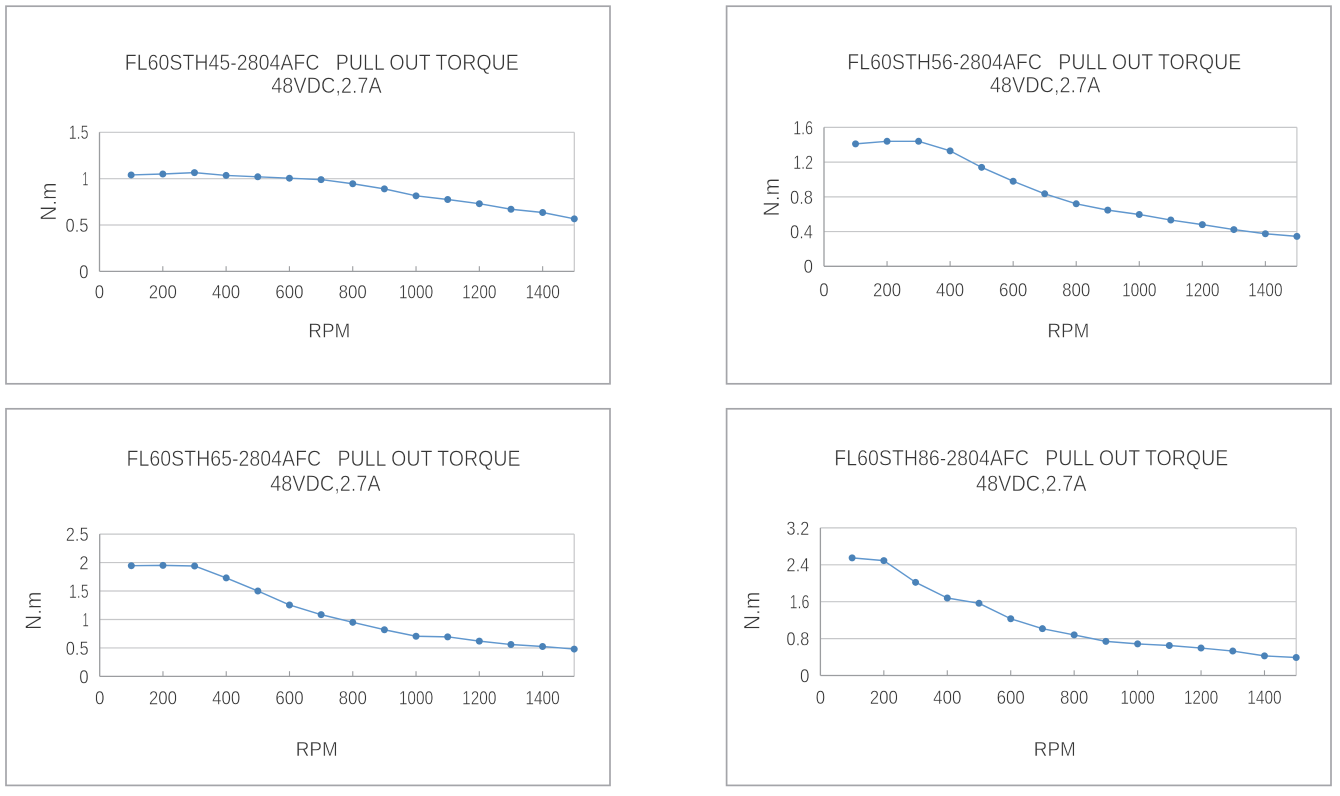 The image size is (1340, 796). Describe the element at coordinates (1044, 62) in the screenshot. I see `svg-text:FL60STH56-2804AFC PULL OUT T: FL60STH56-2804AFC PULL OUT TORQUE` at that location.